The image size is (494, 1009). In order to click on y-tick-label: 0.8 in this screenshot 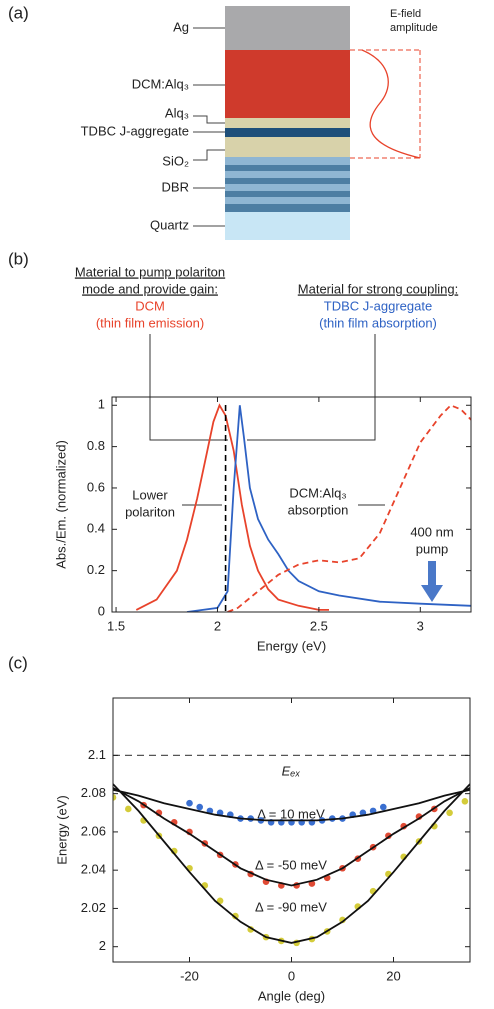, I will do `click(96, 445)`.